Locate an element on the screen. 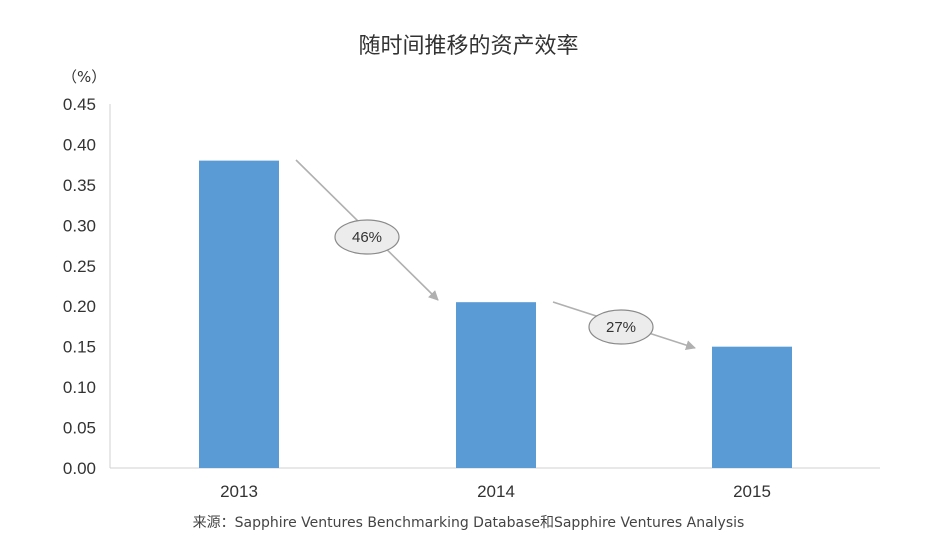 The image size is (937, 546). y-tick-label: 0.10 is located at coordinates (79, 387).